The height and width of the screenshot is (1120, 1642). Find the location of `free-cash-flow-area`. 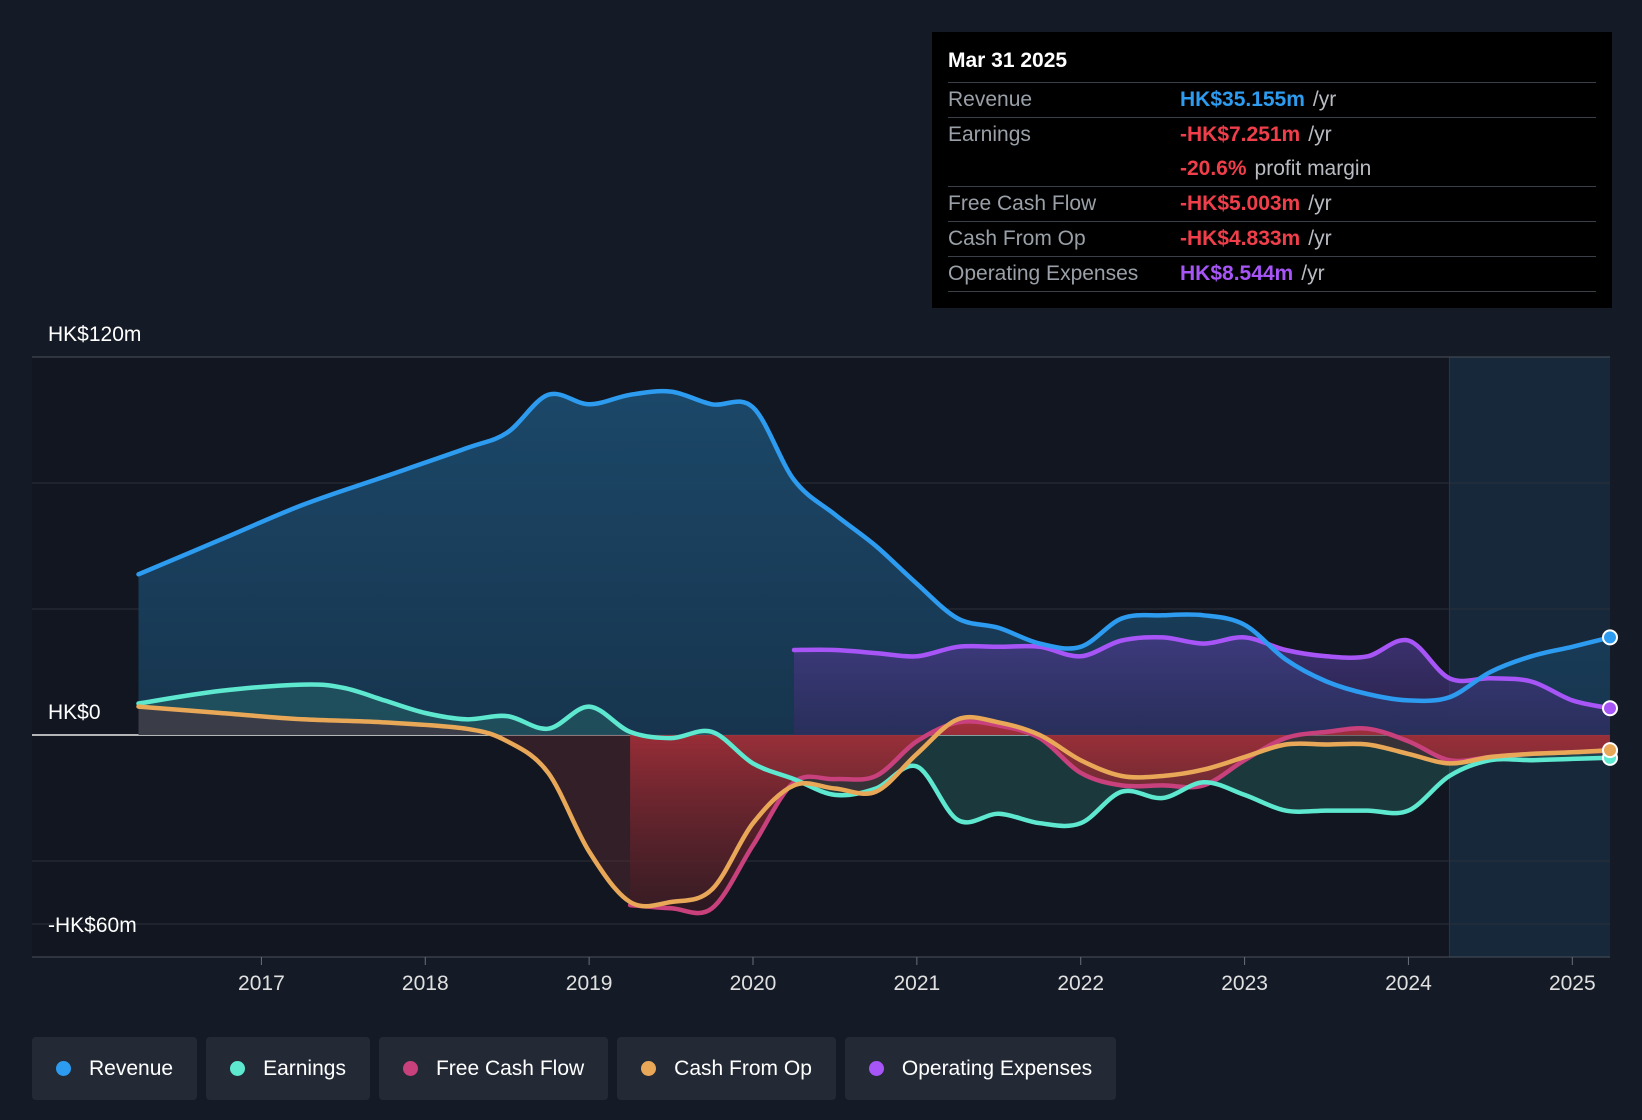

free-cash-flow-area is located at coordinates (1120, 817).